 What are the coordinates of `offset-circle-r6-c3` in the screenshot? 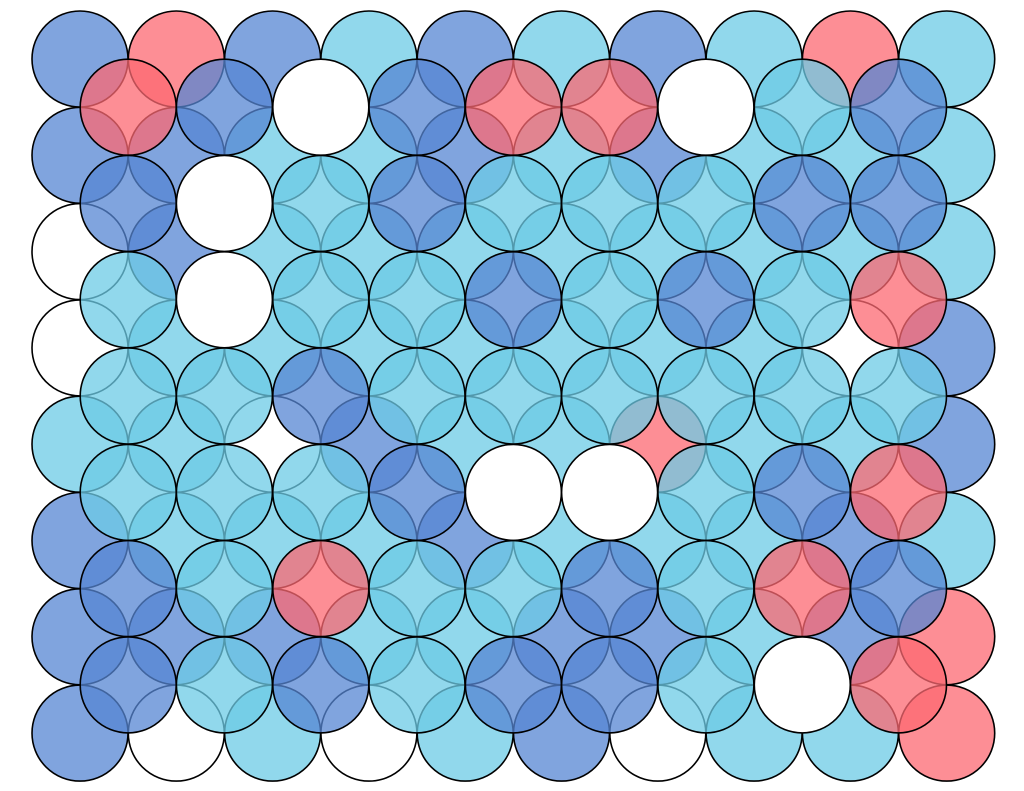 It's located at (417, 685).